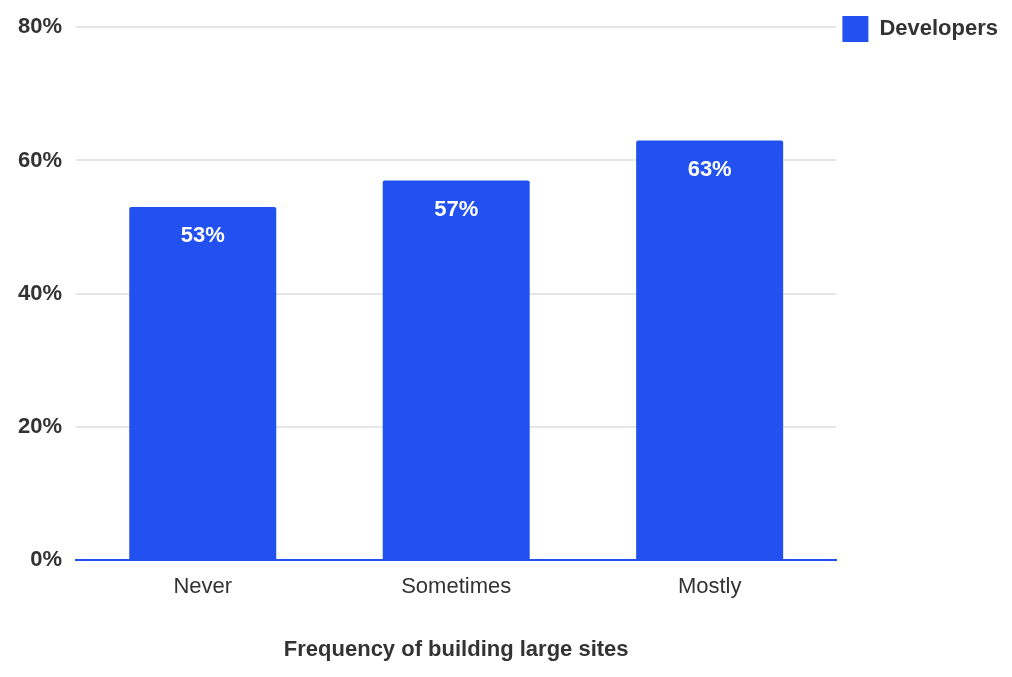 This screenshot has height=677, width=1012. What do you see at coordinates (456, 208) in the screenshot?
I see `text: 57%` at bounding box center [456, 208].